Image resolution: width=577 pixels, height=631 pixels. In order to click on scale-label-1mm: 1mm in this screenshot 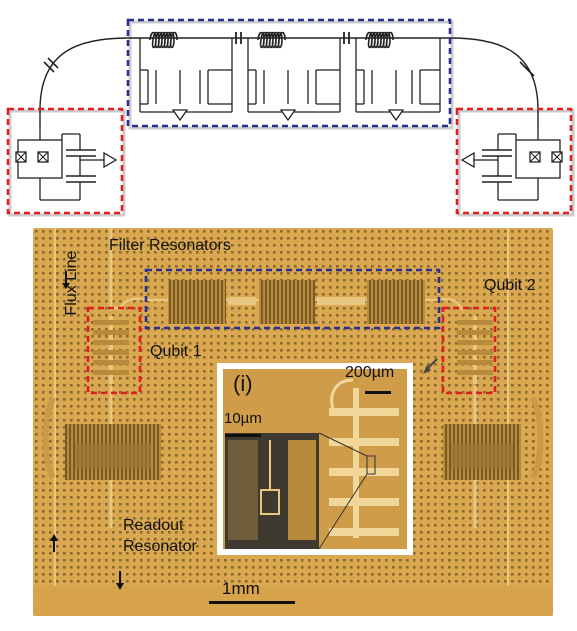, I will do `click(241, 588)`.